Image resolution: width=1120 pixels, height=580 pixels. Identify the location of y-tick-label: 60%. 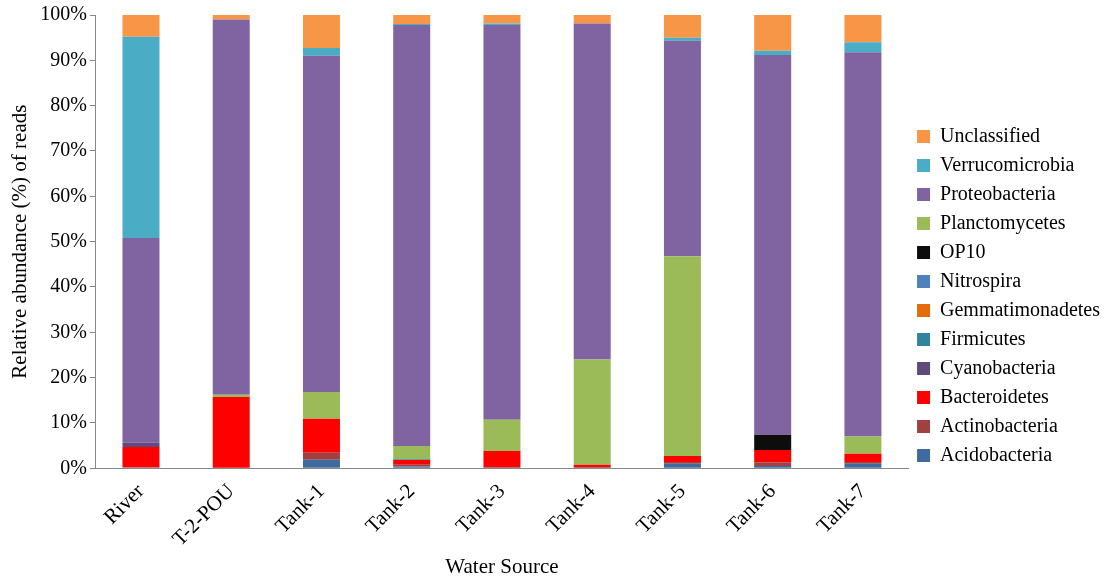
(68, 194).